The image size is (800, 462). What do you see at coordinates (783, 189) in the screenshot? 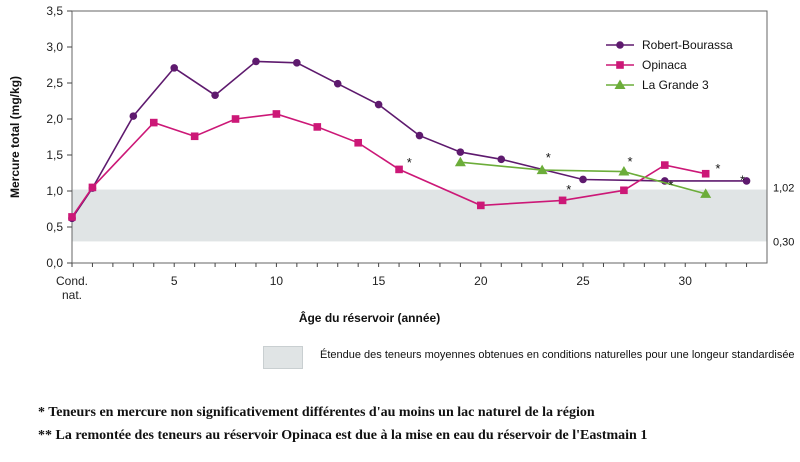
I see `band-high-label: 1,02` at bounding box center [783, 189].